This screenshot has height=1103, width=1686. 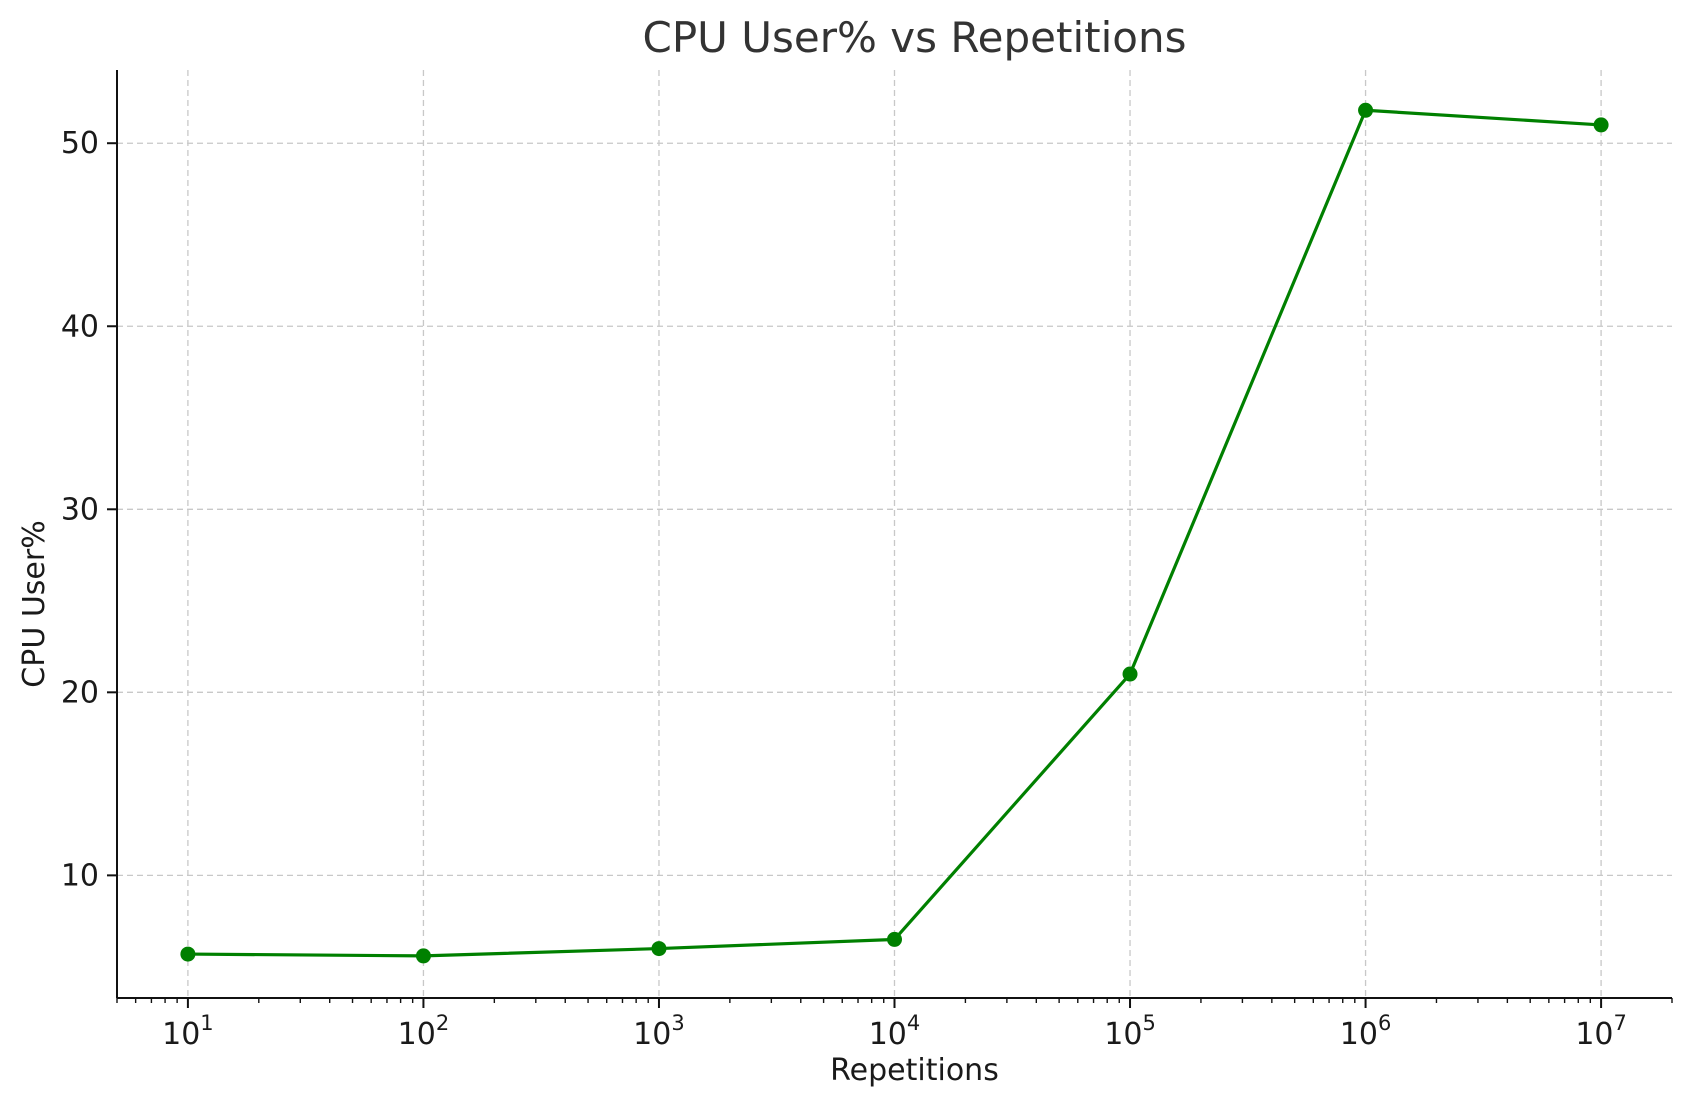 I want to click on y-tick-label: 10, so click(x=80, y=875).